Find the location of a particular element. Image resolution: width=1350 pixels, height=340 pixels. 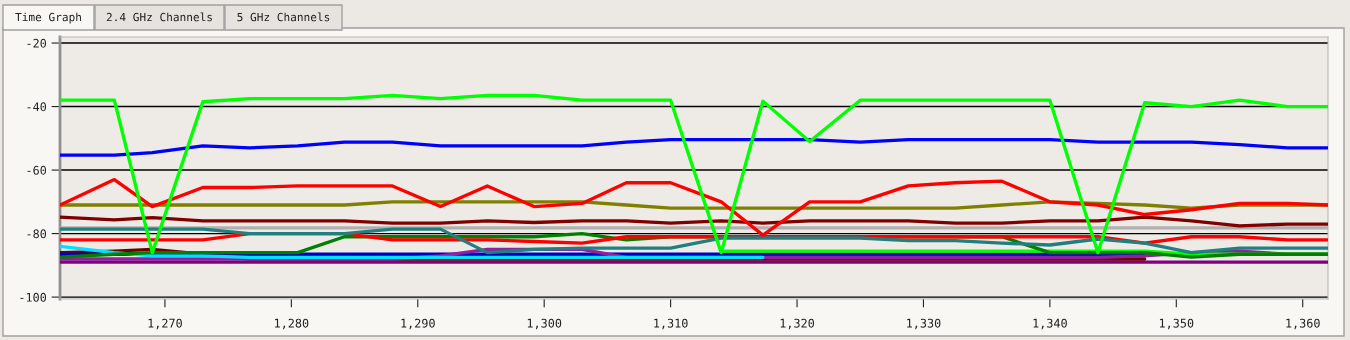

x-tick-label: 1,360 is located at coordinates (1303, 324).